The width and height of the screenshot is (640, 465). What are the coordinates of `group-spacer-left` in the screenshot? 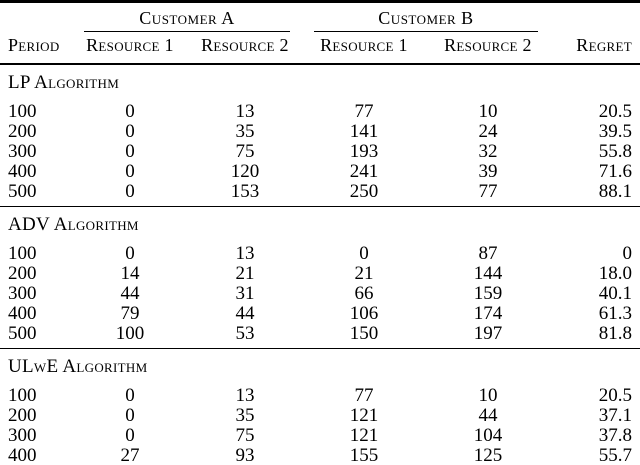 It's located at (36, 17).